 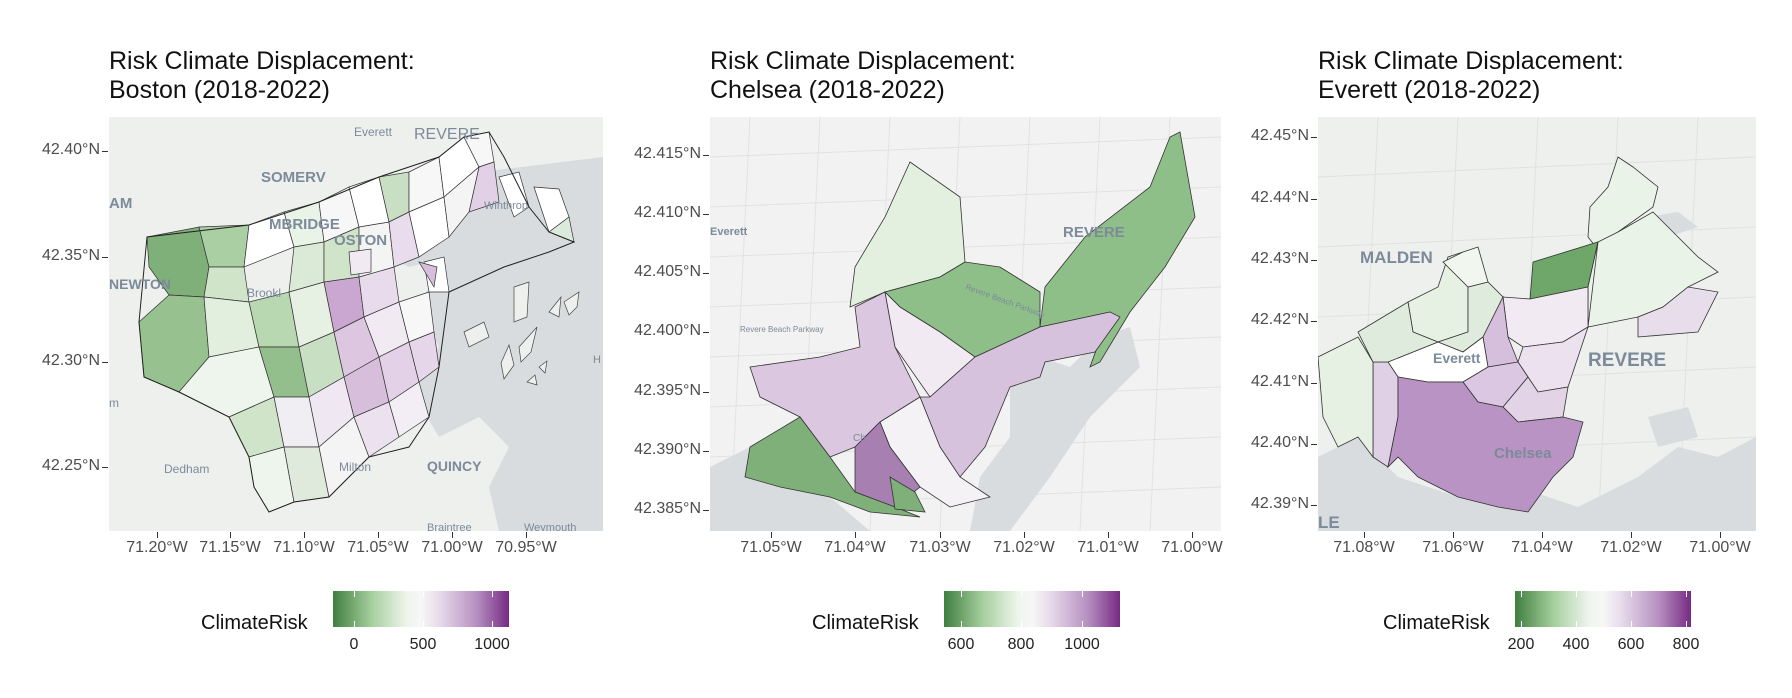 What do you see at coordinates (667, 449) in the screenshot?
I see `y-tick-label: 42.390°N` at bounding box center [667, 449].